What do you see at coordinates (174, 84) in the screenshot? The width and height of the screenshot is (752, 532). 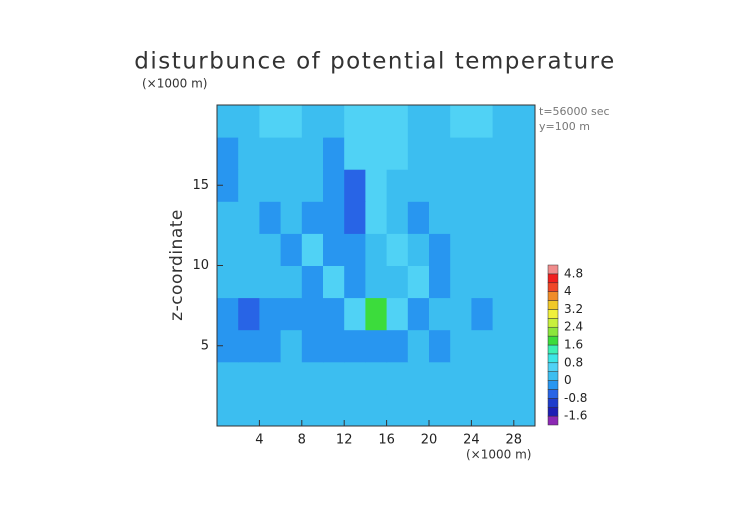 I see `y-unit-label: (×1000 m)` at bounding box center [174, 84].